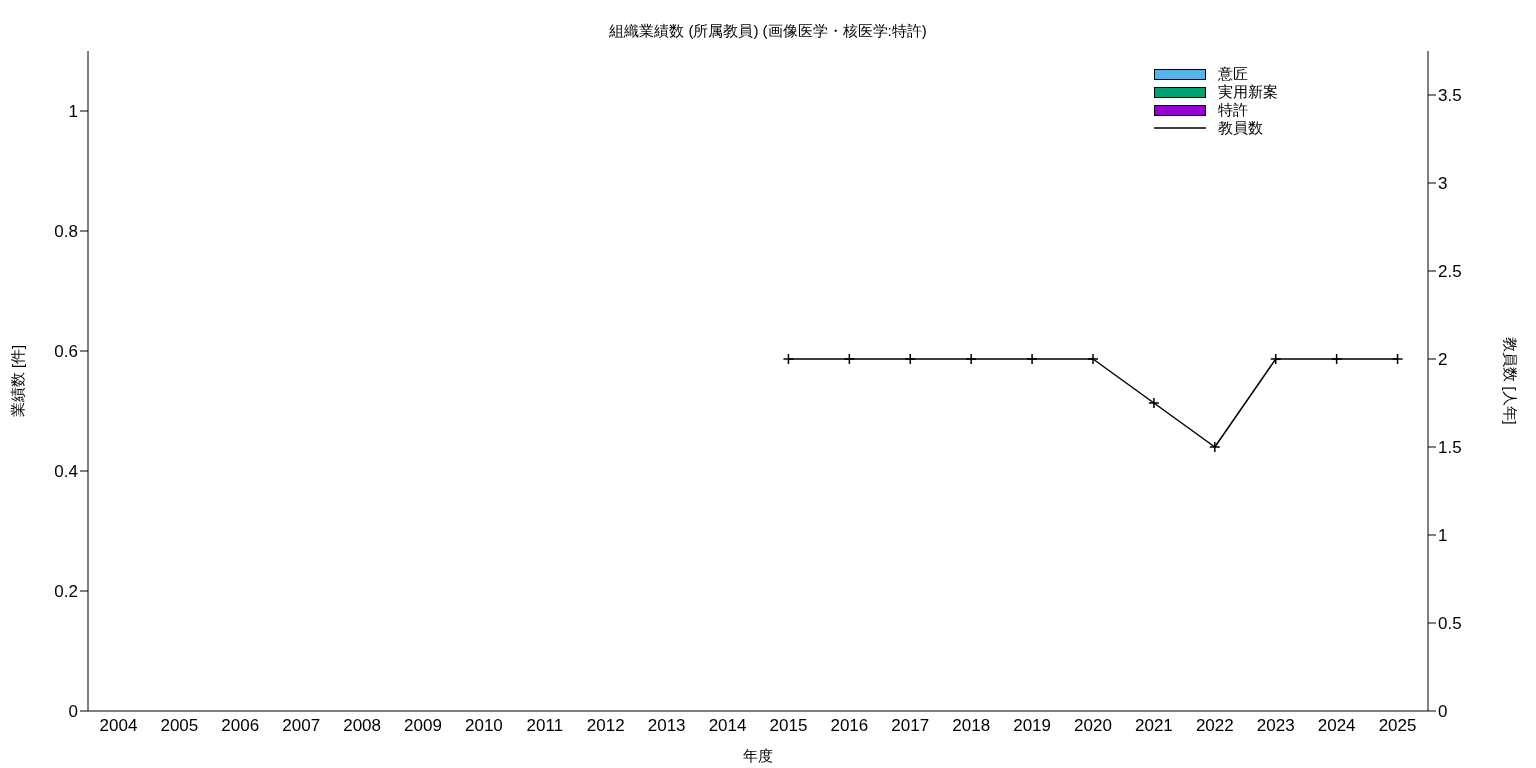  Describe the element at coordinates (18, 381) in the screenshot. I see `y-axis-title: 業績数 [件]` at that location.